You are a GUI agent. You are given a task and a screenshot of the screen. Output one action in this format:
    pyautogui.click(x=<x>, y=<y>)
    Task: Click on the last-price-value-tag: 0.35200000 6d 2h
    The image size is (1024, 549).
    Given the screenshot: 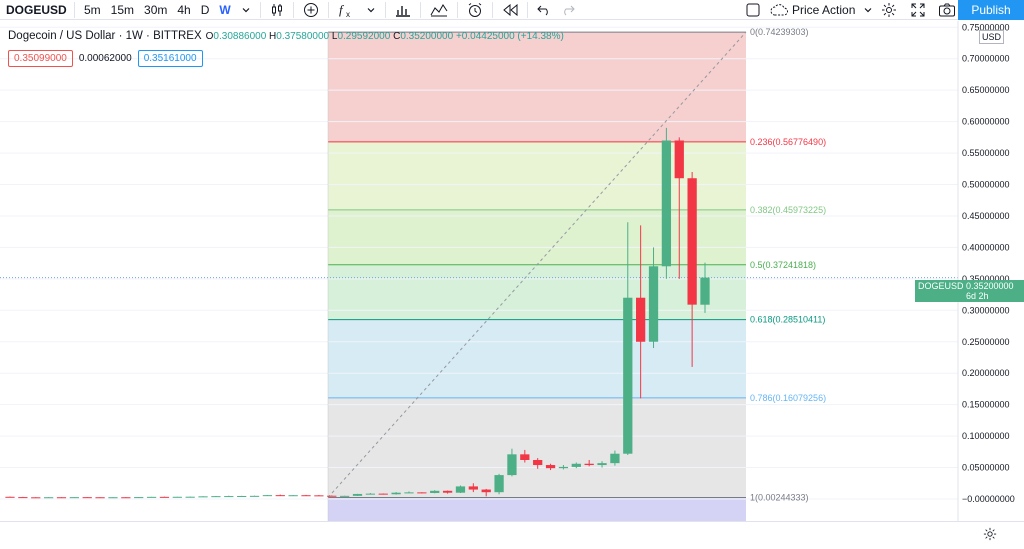 What is the action you would take?
    pyautogui.click(x=993, y=291)
    